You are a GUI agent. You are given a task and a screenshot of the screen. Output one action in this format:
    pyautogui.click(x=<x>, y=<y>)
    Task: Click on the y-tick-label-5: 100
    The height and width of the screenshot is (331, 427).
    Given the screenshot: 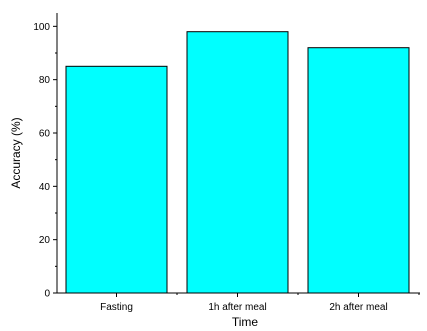 What is the action you would take?
    pyautogui.click(x=41, y=27)
    